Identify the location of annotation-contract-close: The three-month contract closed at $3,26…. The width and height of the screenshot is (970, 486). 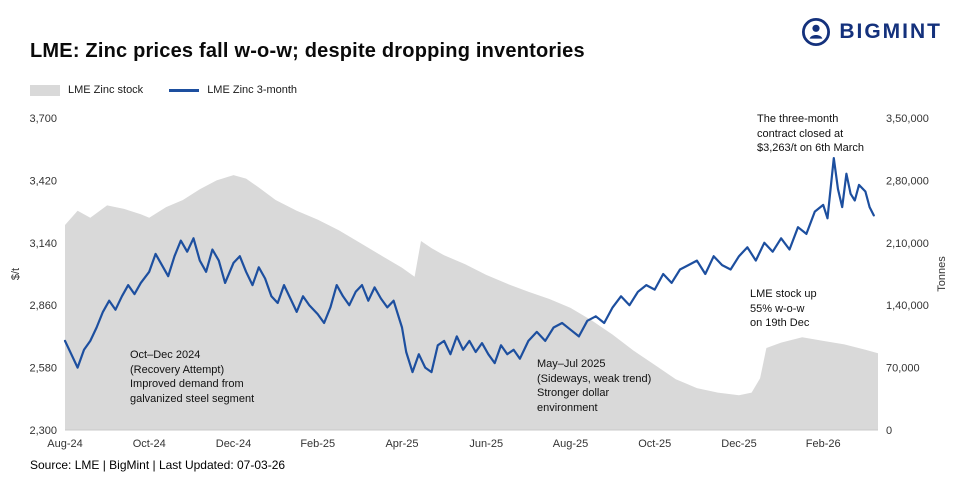
(811, 133).